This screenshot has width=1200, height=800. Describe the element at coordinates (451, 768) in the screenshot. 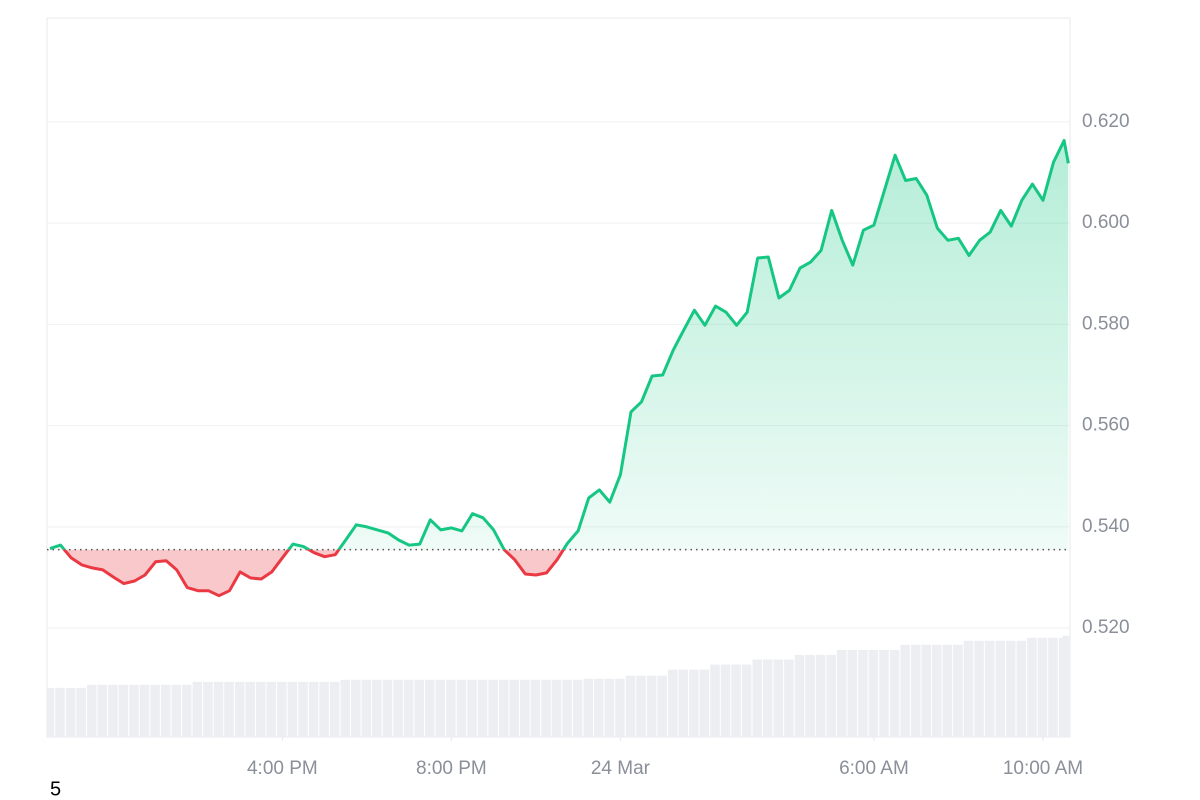

I see `x-tick-label: 8:00 PM` at that location.